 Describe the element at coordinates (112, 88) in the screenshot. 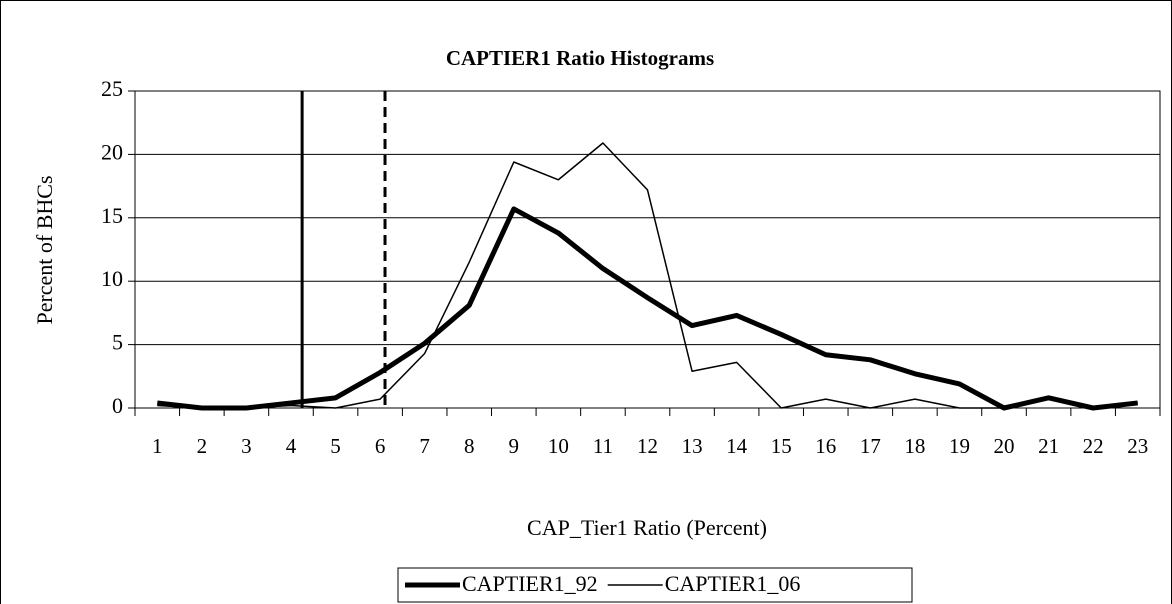

I see `y-tick-label: 25` at that location.